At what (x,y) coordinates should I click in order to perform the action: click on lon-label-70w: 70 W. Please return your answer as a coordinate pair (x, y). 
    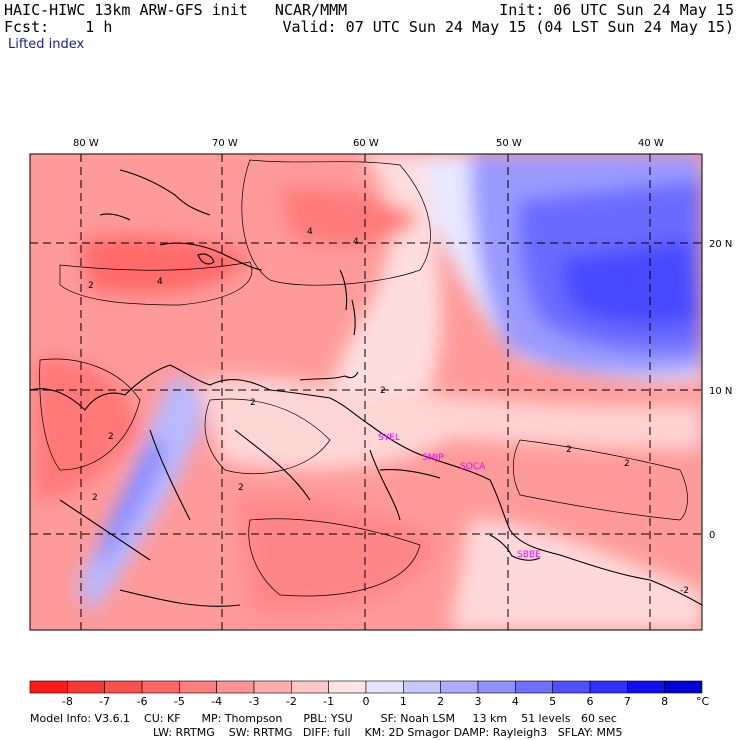
    Looking at the image, I should click on (225, 143).